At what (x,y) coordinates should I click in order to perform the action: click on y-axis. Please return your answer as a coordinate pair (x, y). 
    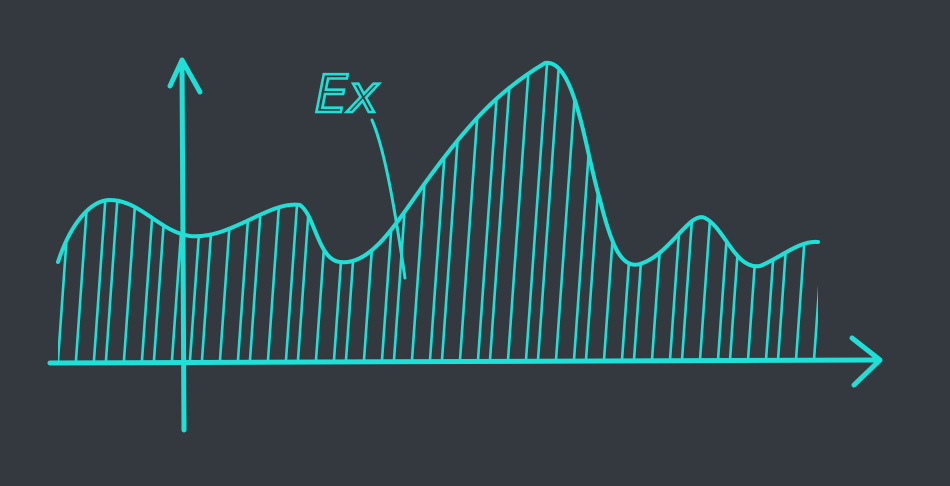
    Looking at the image, I should click on (185, 245).